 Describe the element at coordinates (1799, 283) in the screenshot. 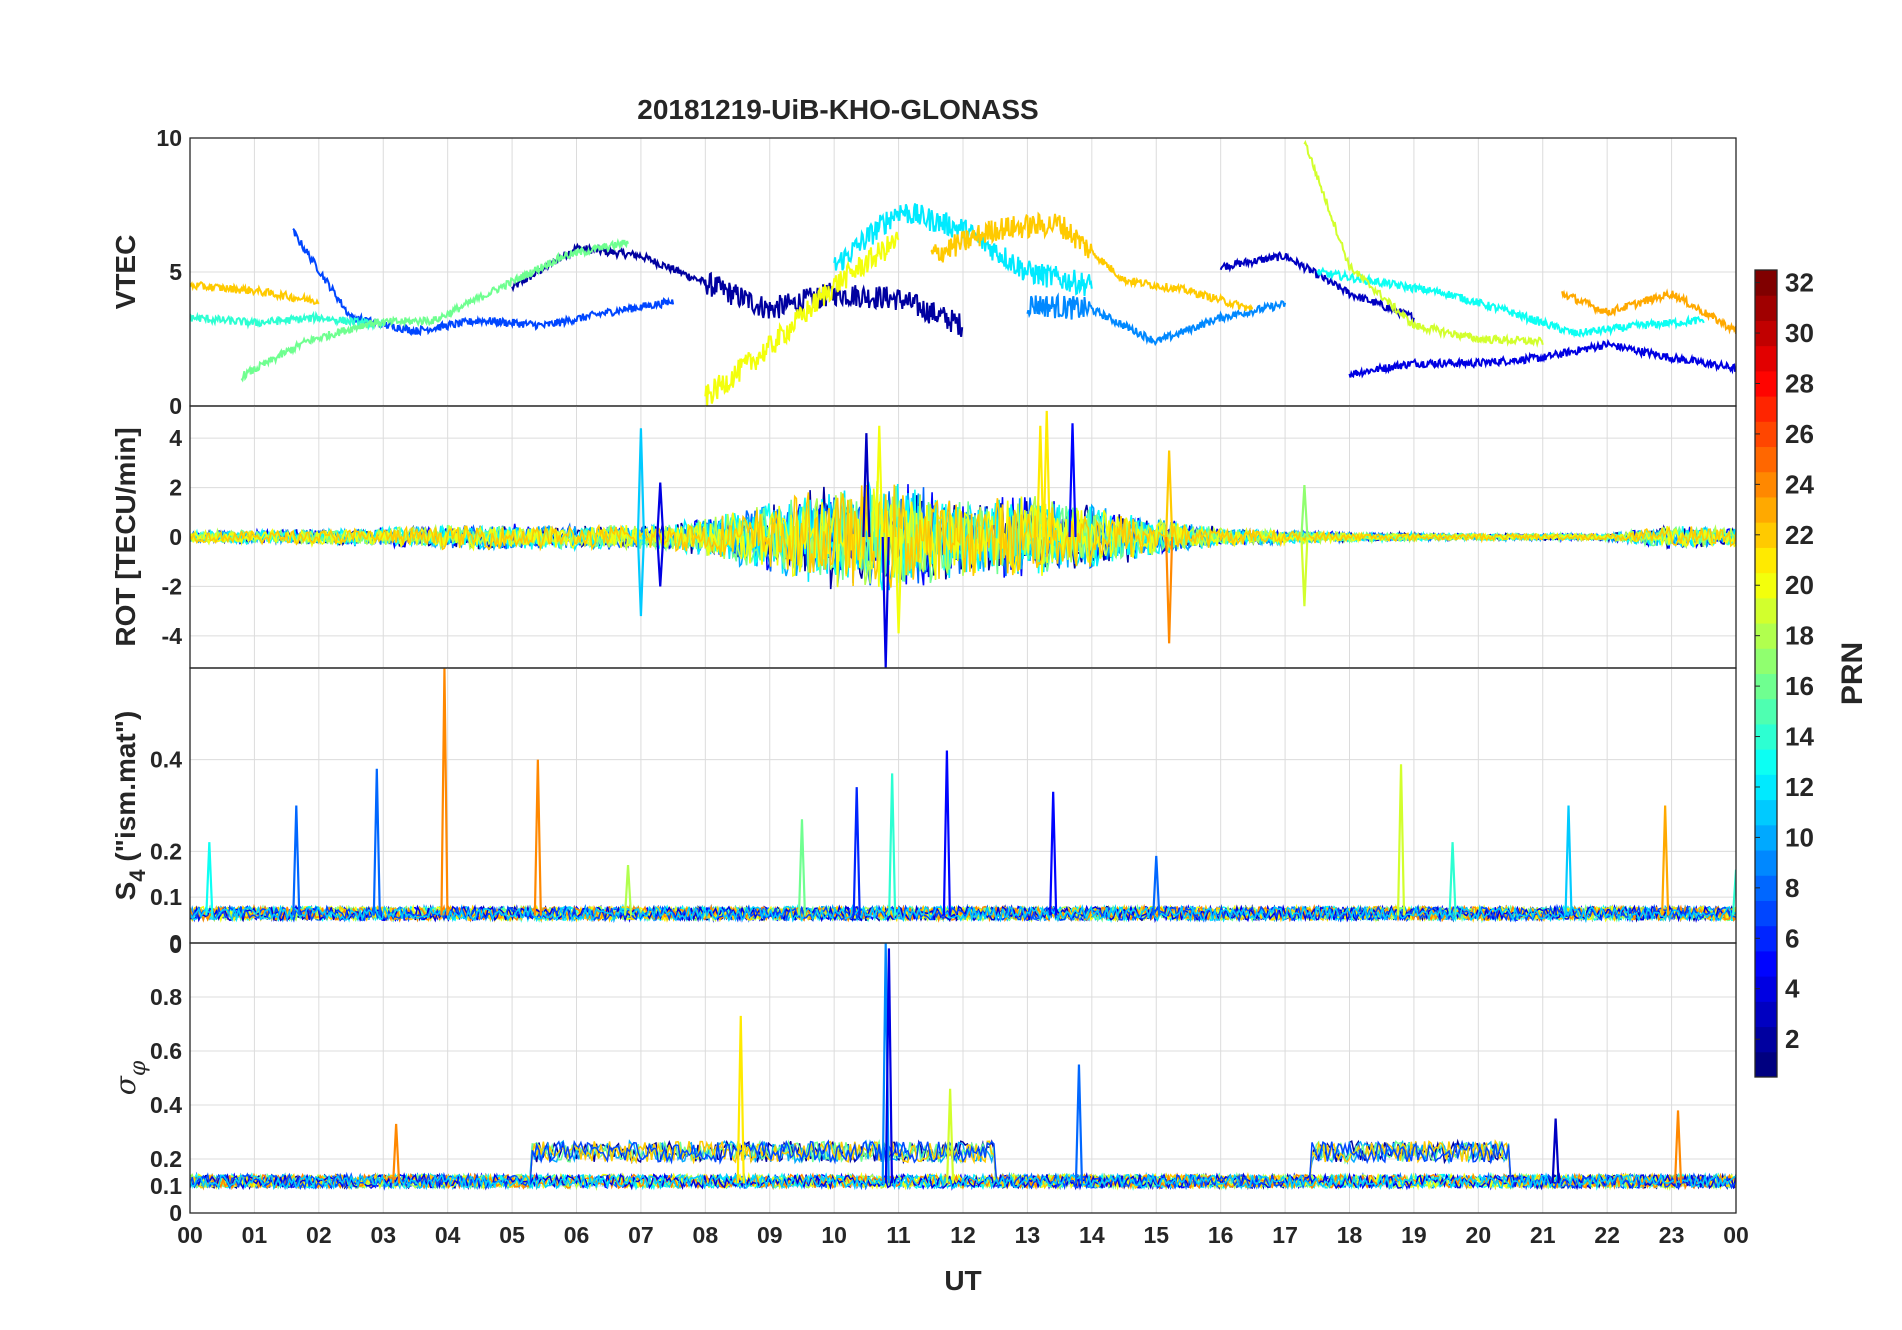

I see `colorbar-tick-label: 32` at that location.